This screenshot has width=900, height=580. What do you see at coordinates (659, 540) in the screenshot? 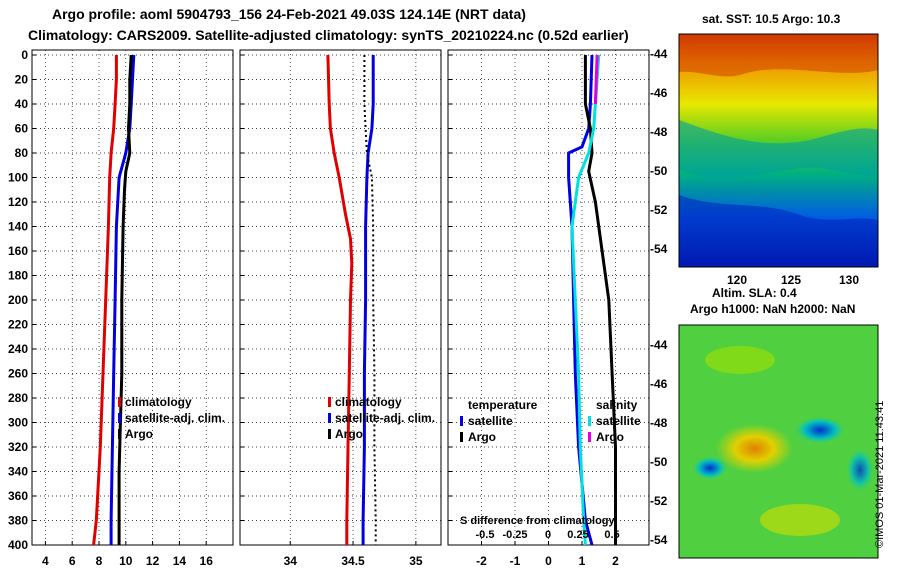
I see `sla-map-ytick: -54` at bounding box center [659, 540].